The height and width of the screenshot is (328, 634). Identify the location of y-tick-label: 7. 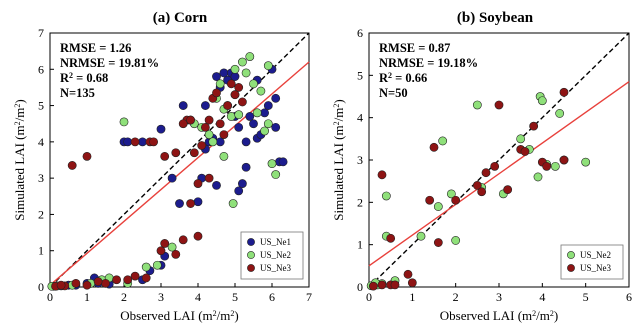
(41, 33).